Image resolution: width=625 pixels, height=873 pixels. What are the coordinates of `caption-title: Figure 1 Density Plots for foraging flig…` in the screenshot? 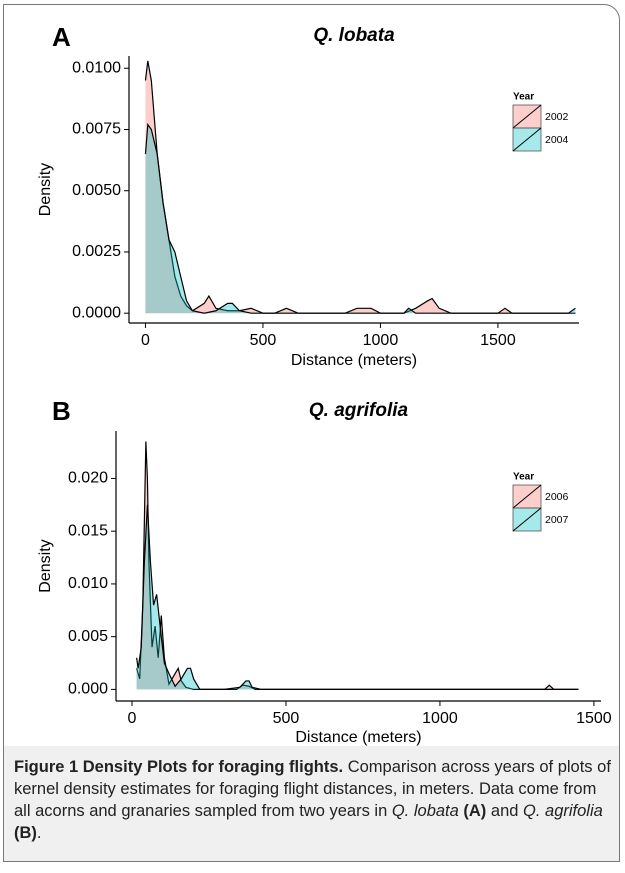 It's located at (179, 767).